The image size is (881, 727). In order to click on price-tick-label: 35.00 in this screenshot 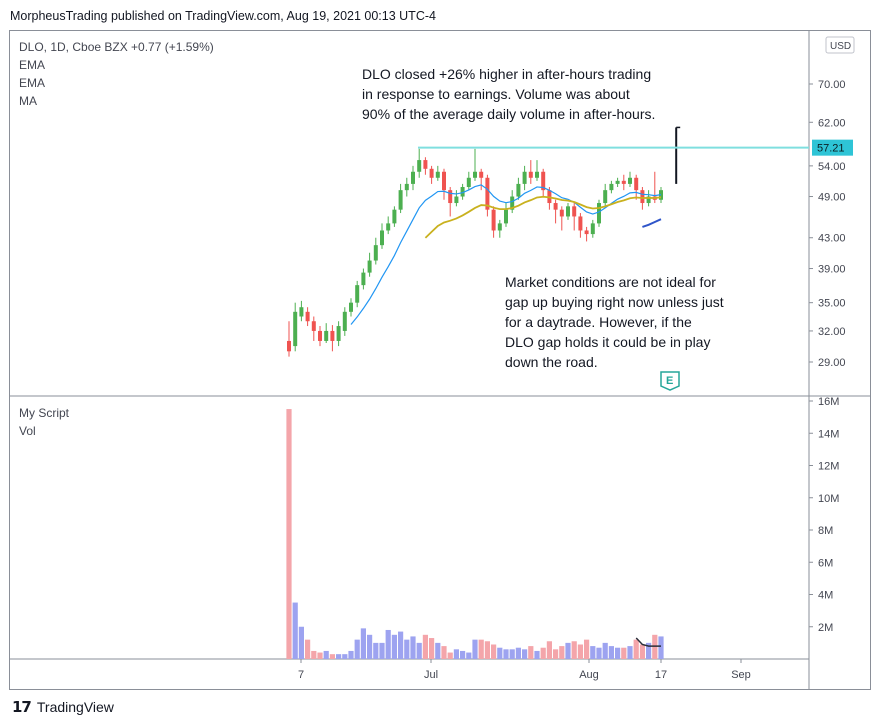, I will do `click(832, 304)`.